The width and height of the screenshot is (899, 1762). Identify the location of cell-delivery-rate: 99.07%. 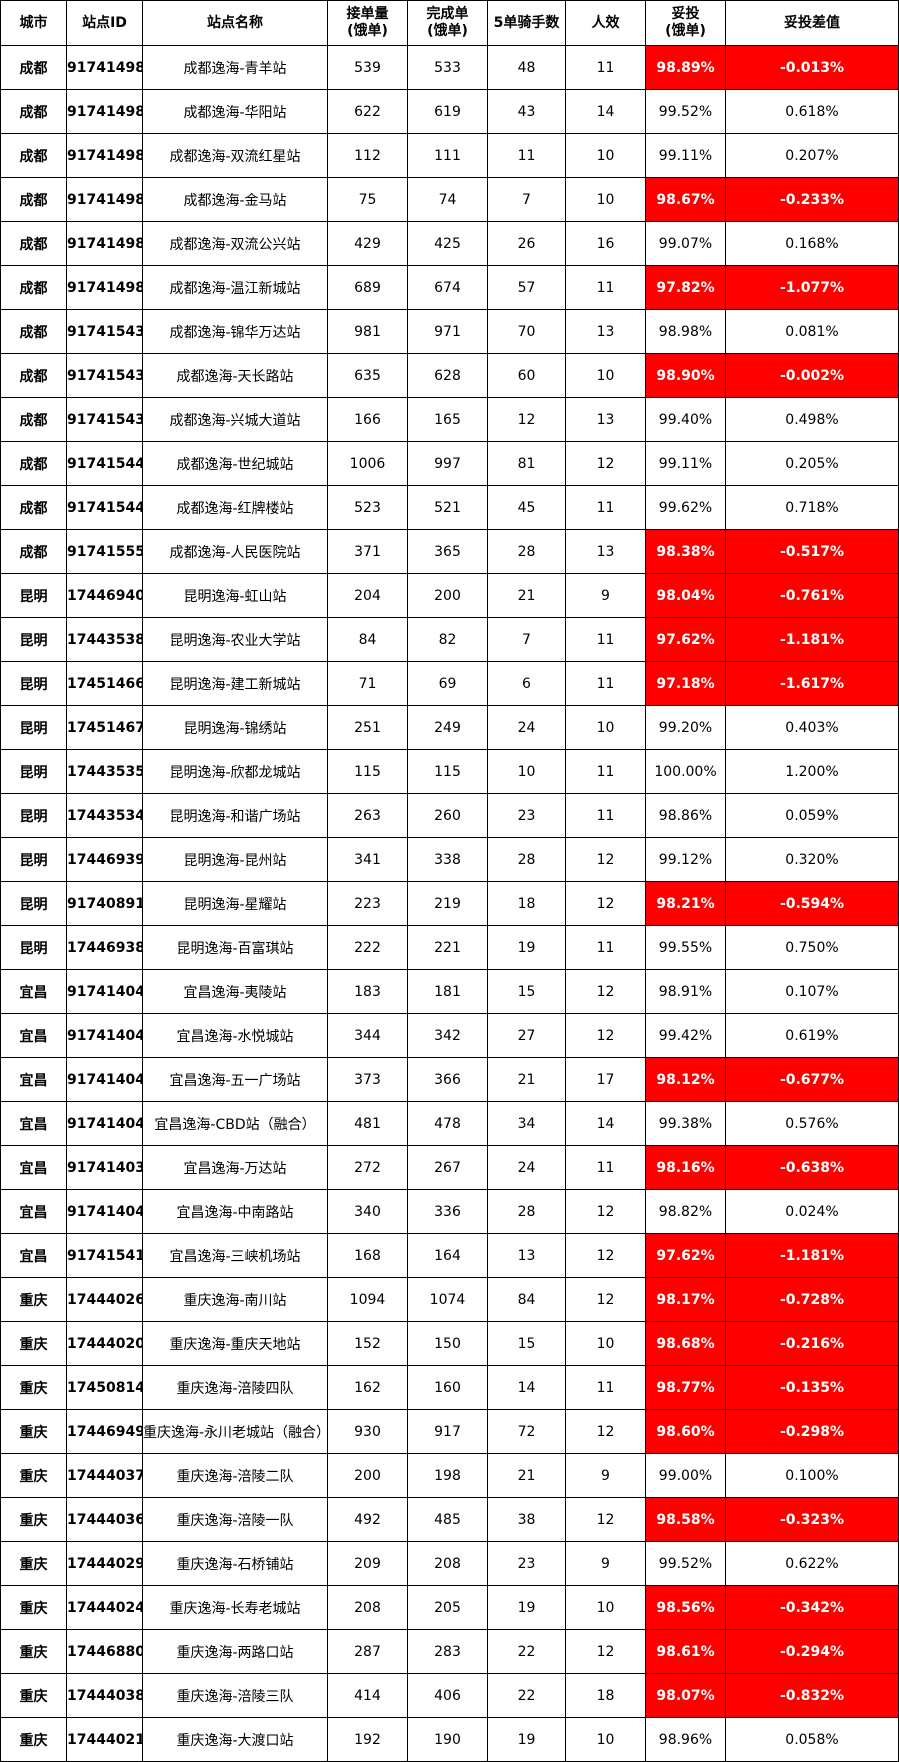
(685, 243).